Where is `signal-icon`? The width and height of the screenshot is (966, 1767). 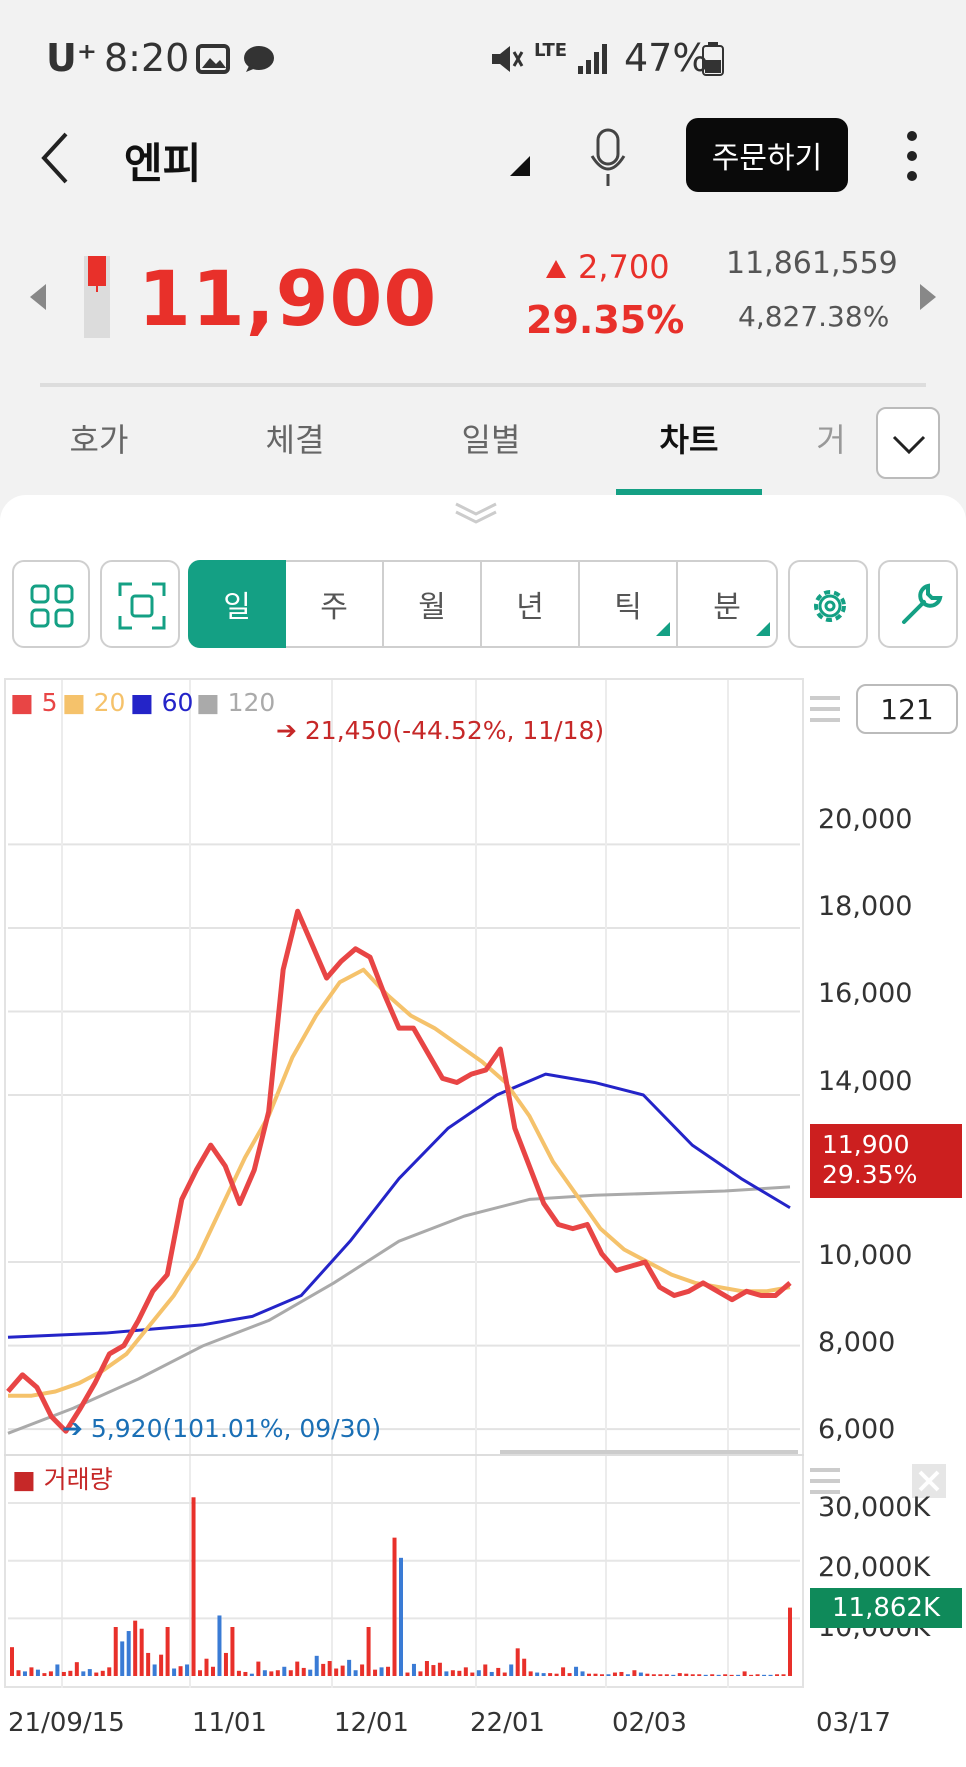
signal-icon is located at coordinates (592, 59).